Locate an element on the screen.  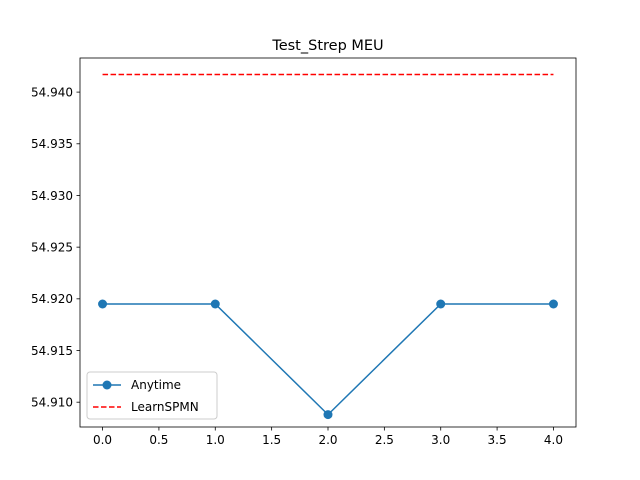
x-tick-label: 3.5 is located at coordinates (497, 440).